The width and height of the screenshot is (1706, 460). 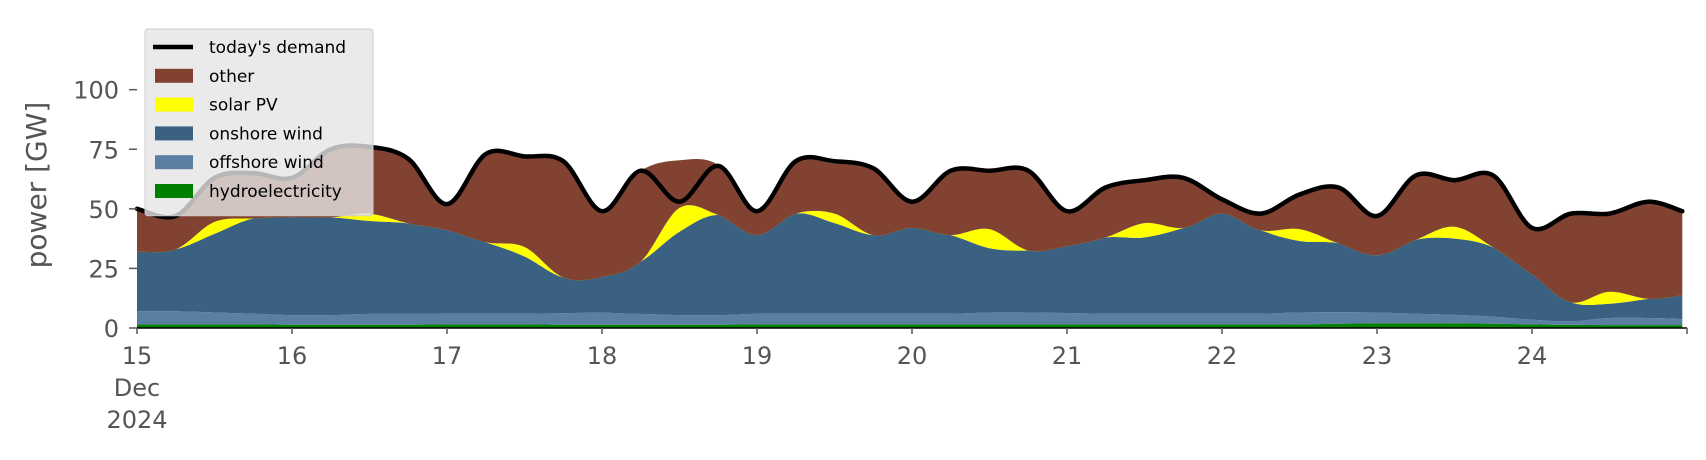 I want to click on y-tick-label-100: 100, so click(x=96, y=91).